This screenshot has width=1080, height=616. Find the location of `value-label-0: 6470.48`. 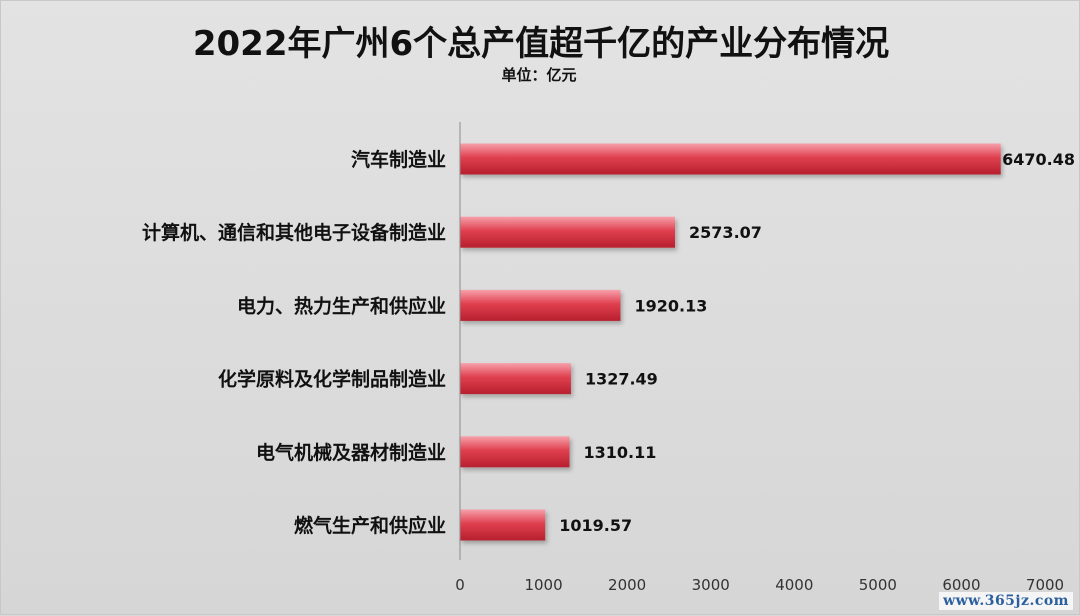

value-label-0: 6470.48 is located at coordinates (1038, 159).